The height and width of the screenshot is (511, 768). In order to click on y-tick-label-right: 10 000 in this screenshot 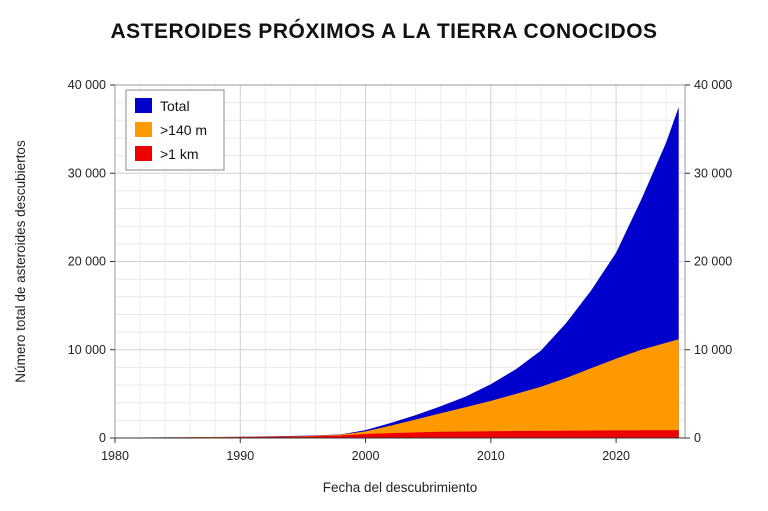, I will do `click(713, 350)`.